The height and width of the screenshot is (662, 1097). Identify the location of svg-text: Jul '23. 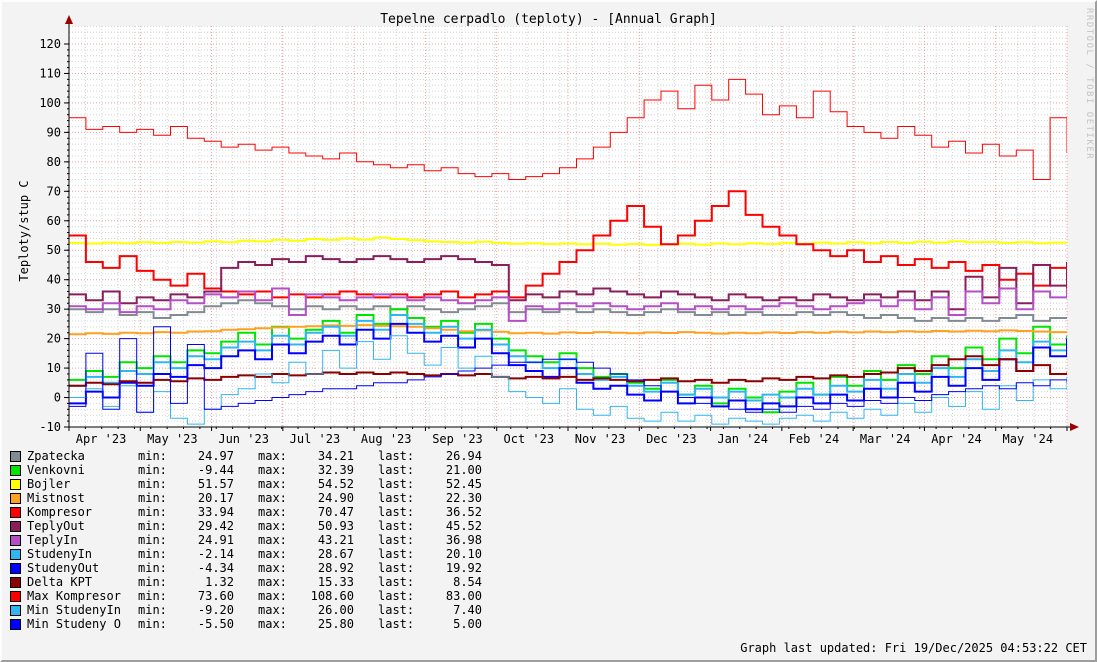
(315, 439).